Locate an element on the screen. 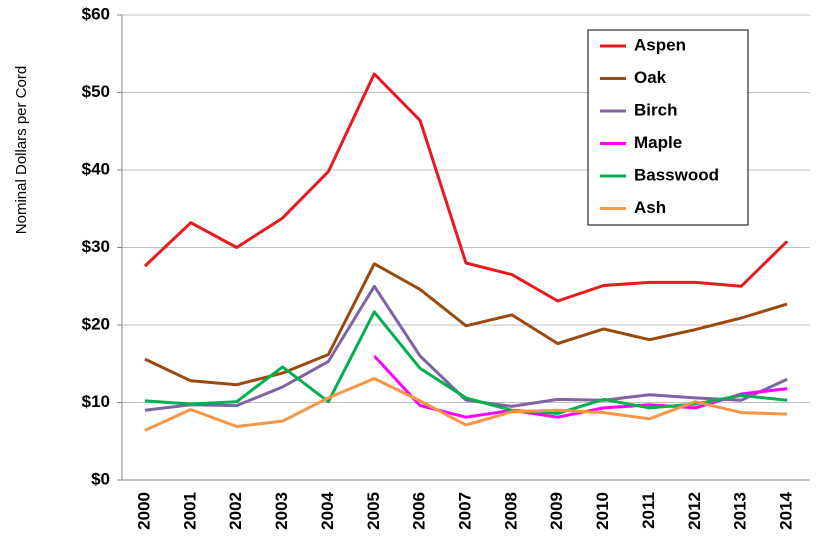 Image resolution: width=816 pixels, height=544 pixels. x-tick-label: 2006 is located at coordinates (419, 511).